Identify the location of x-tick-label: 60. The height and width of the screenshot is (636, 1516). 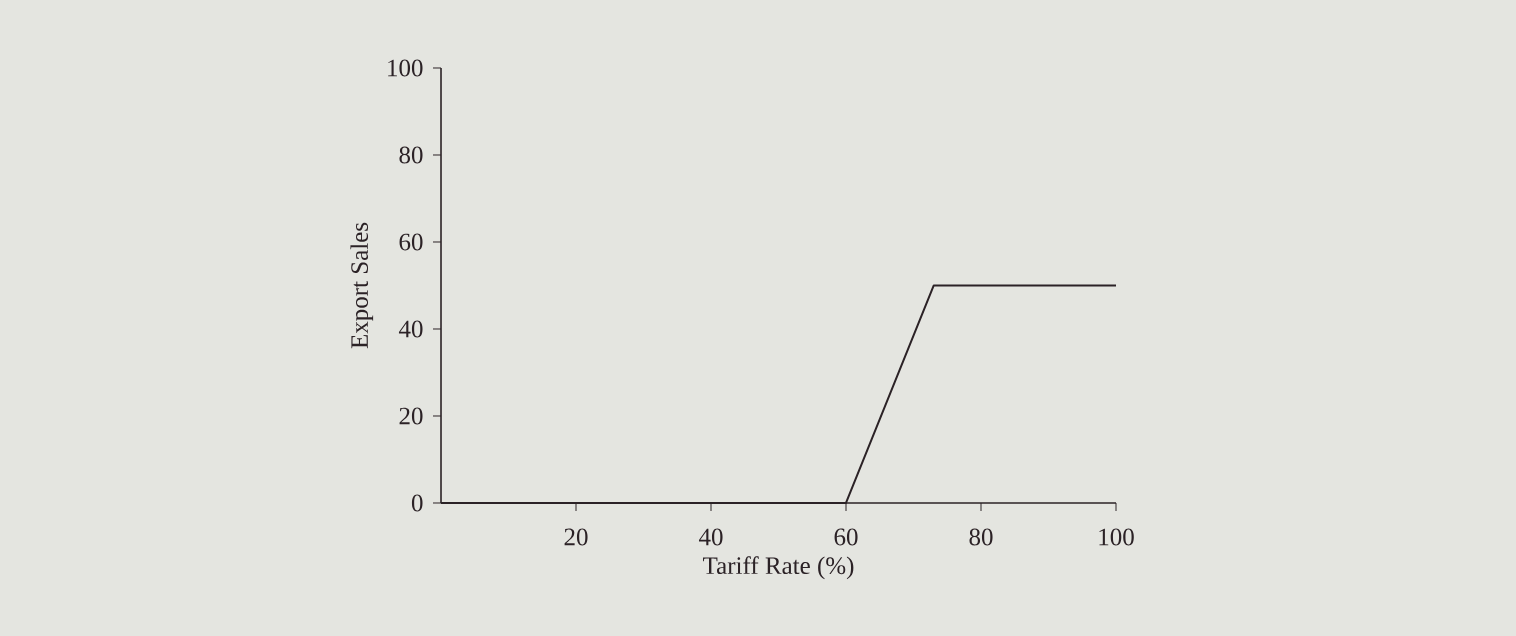
(846, 537).